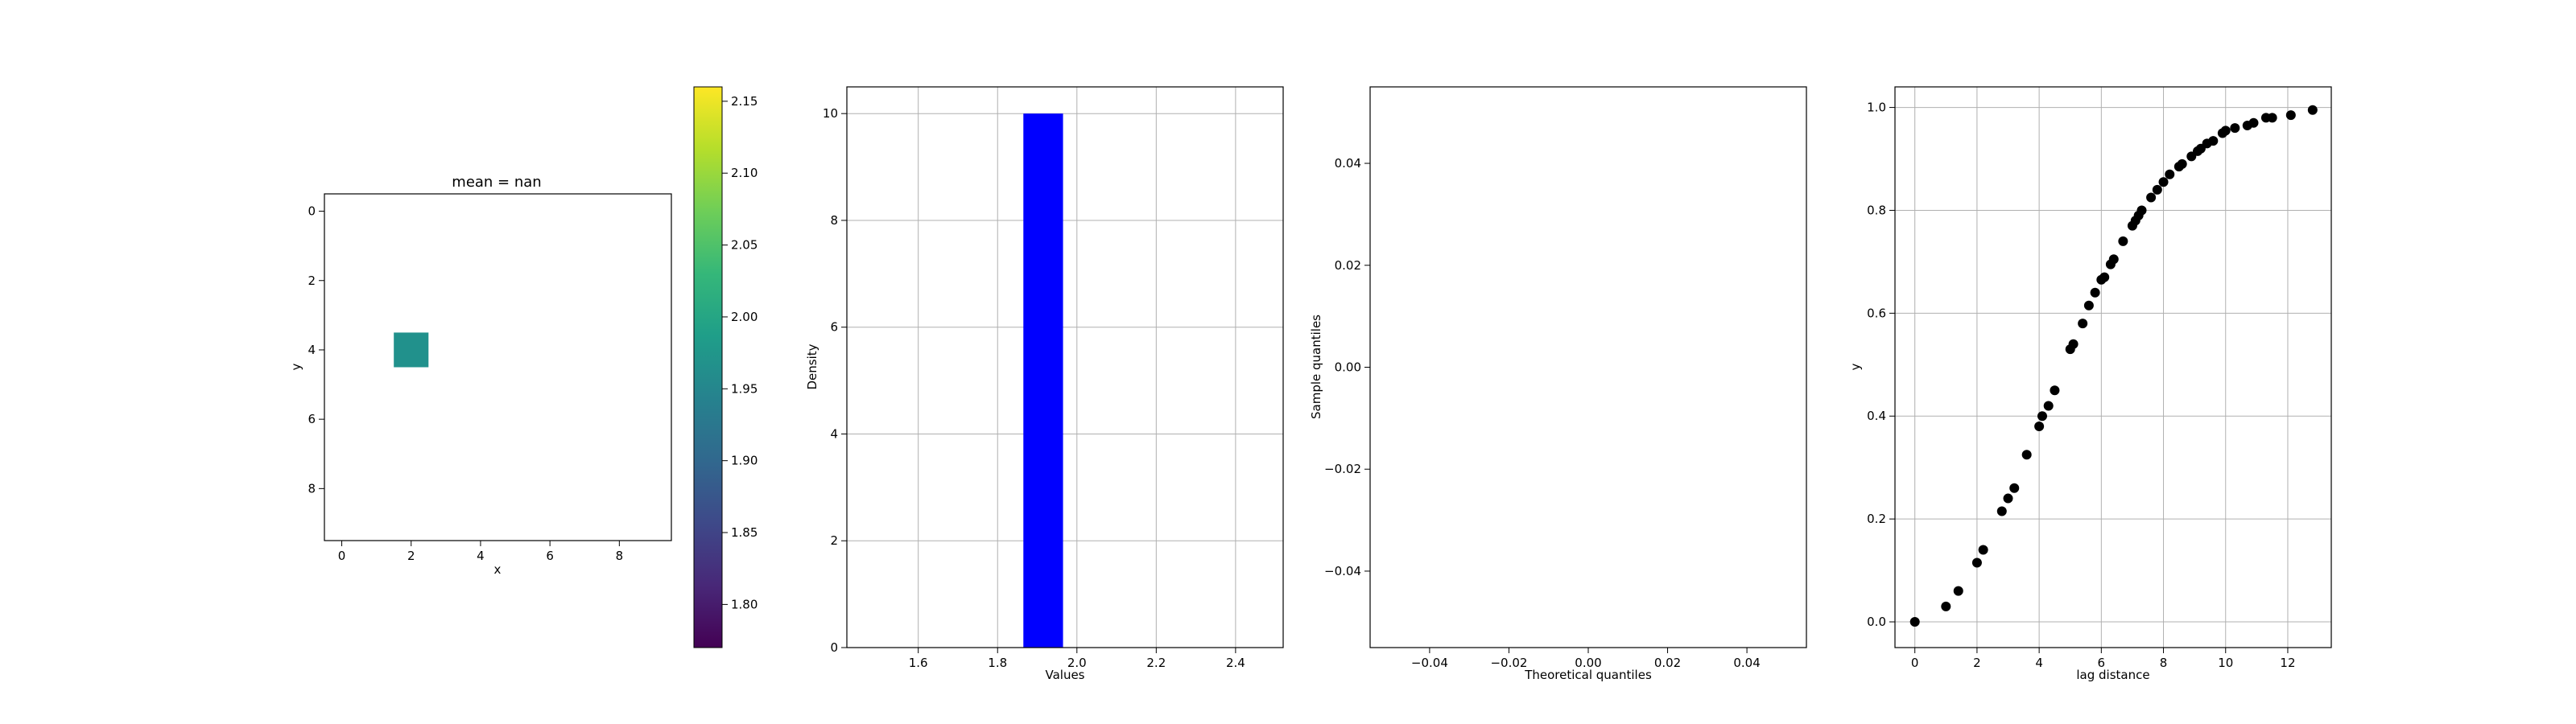  Describe the element at coordinates (296, 366) in the screenshot. I see `heatmap-ylabel: y` at that location.